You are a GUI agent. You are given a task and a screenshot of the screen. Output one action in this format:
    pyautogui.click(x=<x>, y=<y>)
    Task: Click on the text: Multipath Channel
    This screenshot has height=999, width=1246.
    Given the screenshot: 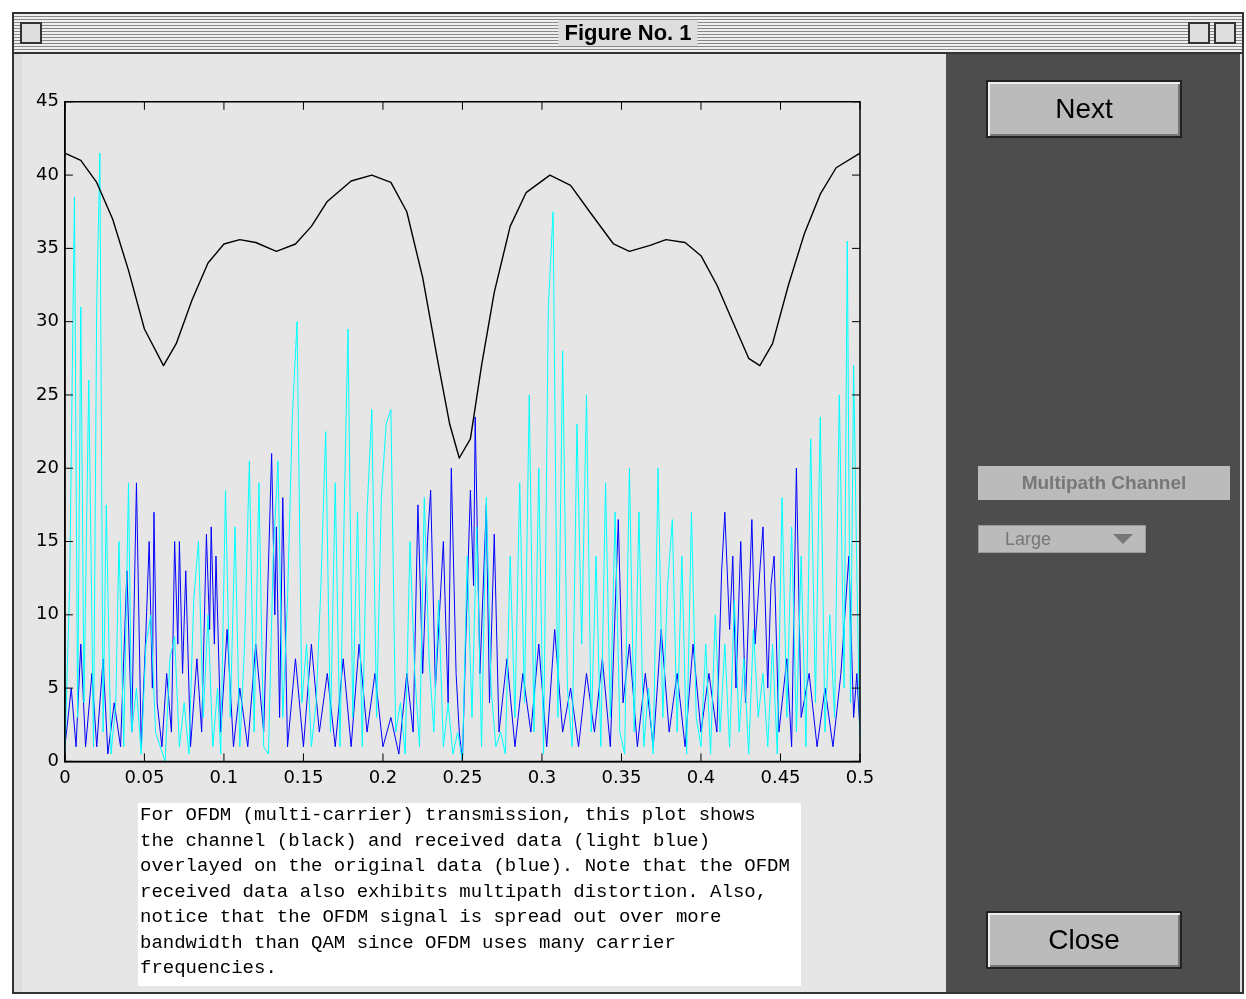 What is the action you would take?
    pyautogui.click(x=1104, y=483)
    